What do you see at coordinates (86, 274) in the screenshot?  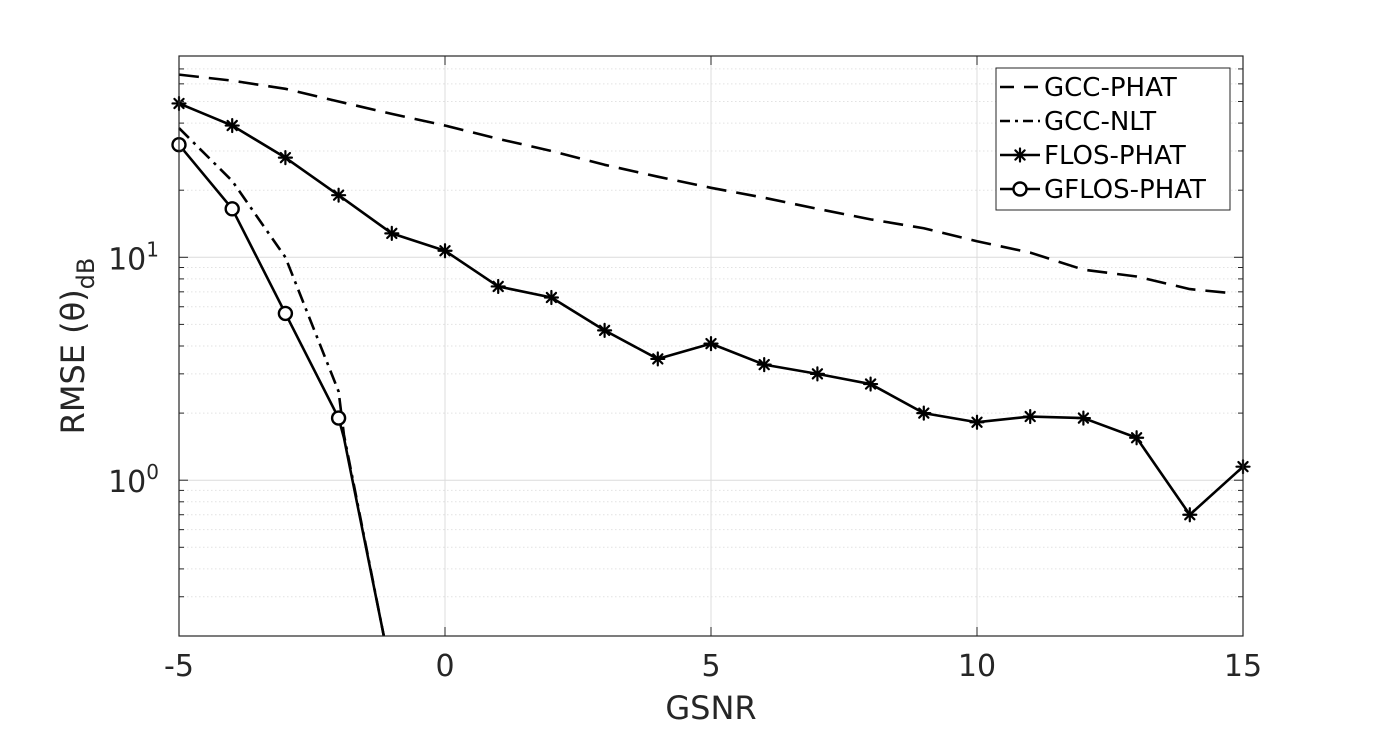 I see `y-axis-label-subscript: dB` at bounding box center [86, 274].